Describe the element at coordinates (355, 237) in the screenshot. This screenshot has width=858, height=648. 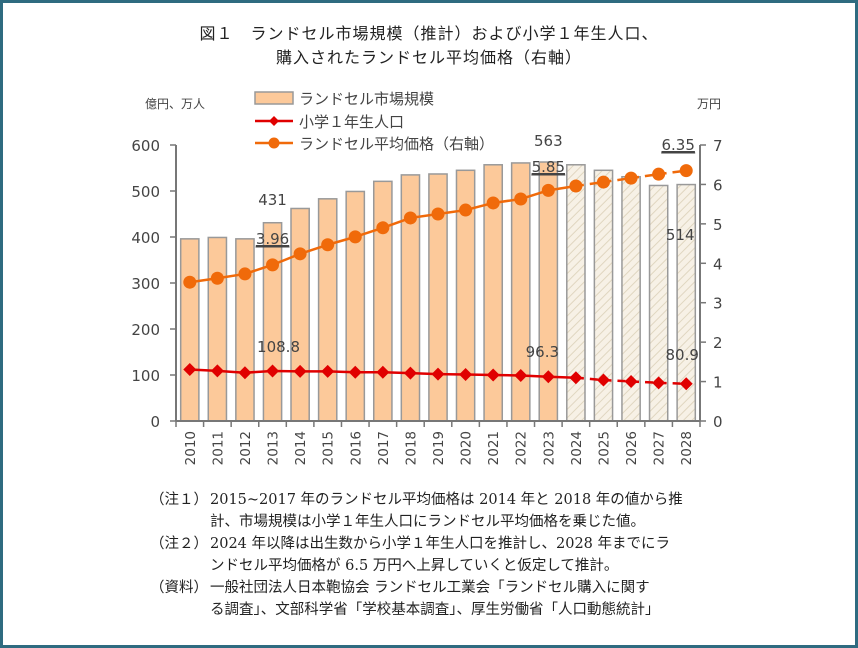
I see `price-point-2016` at that location.